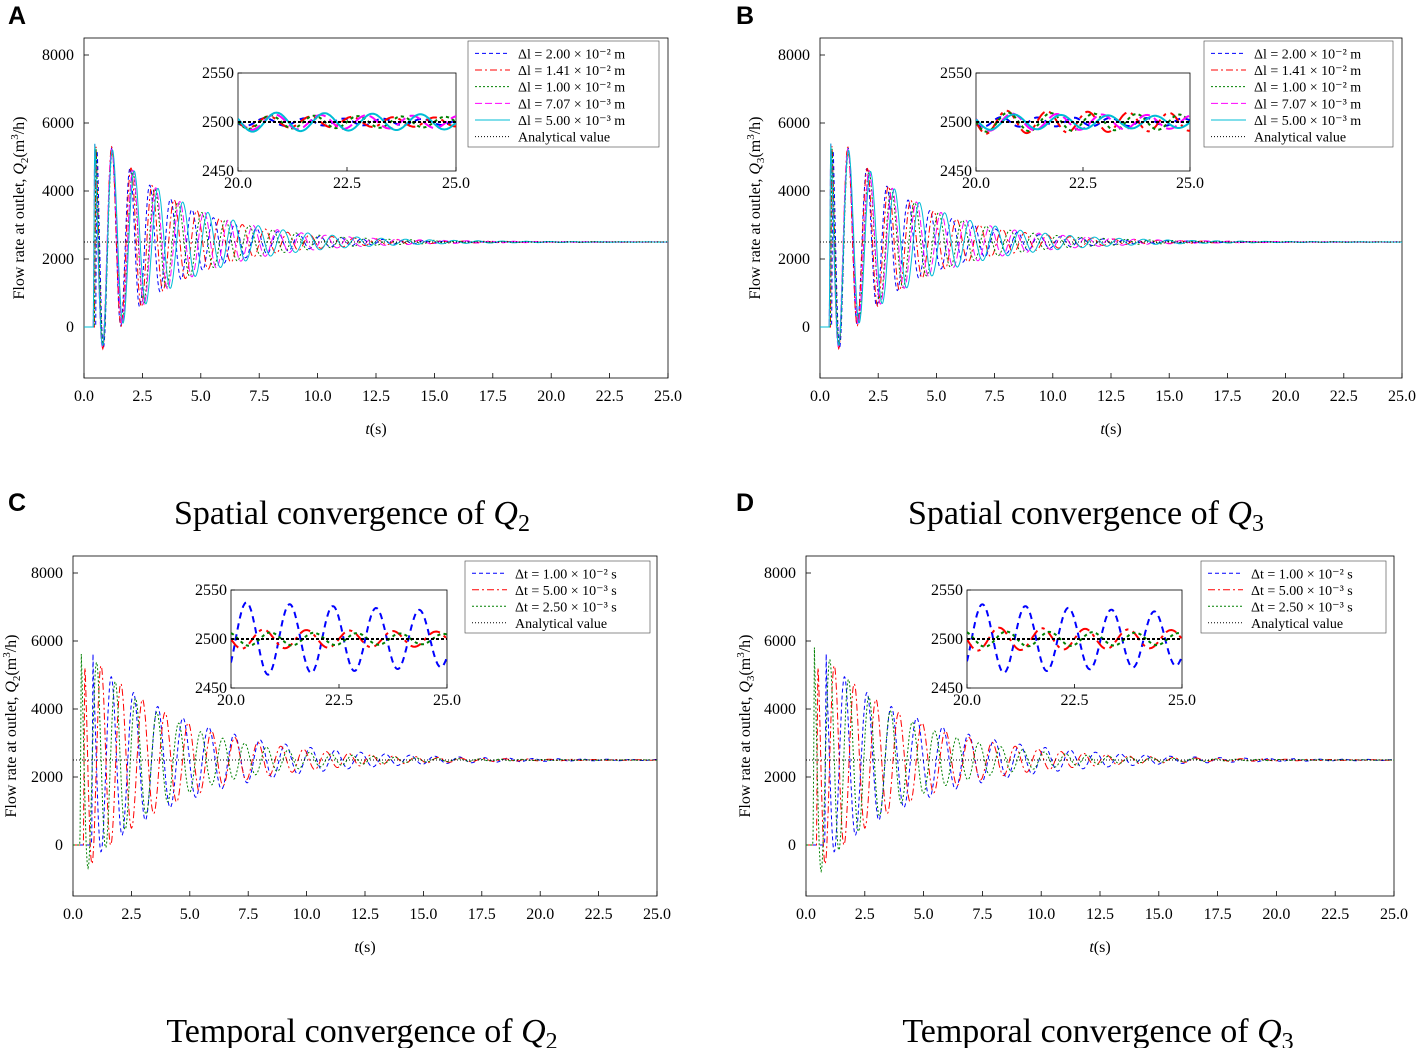 The height and width of the screenshot is (1048, 1418). I want to click on caption-subscript: 3, so click(1258, 524).